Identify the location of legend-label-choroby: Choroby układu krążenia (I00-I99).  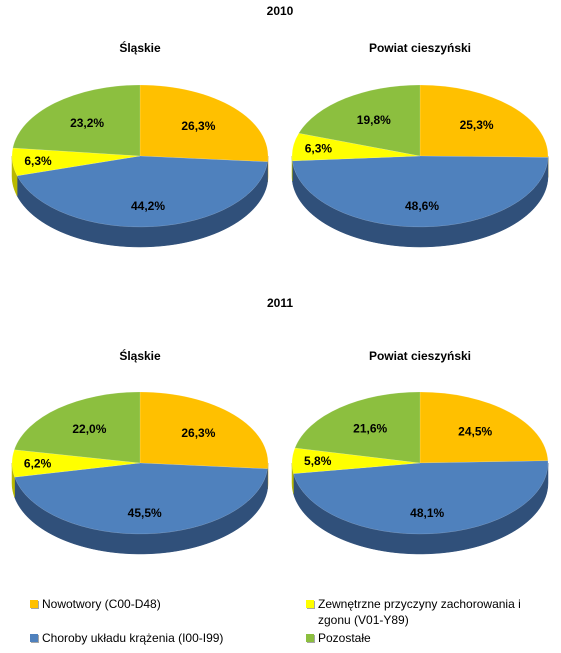
(133, 638).